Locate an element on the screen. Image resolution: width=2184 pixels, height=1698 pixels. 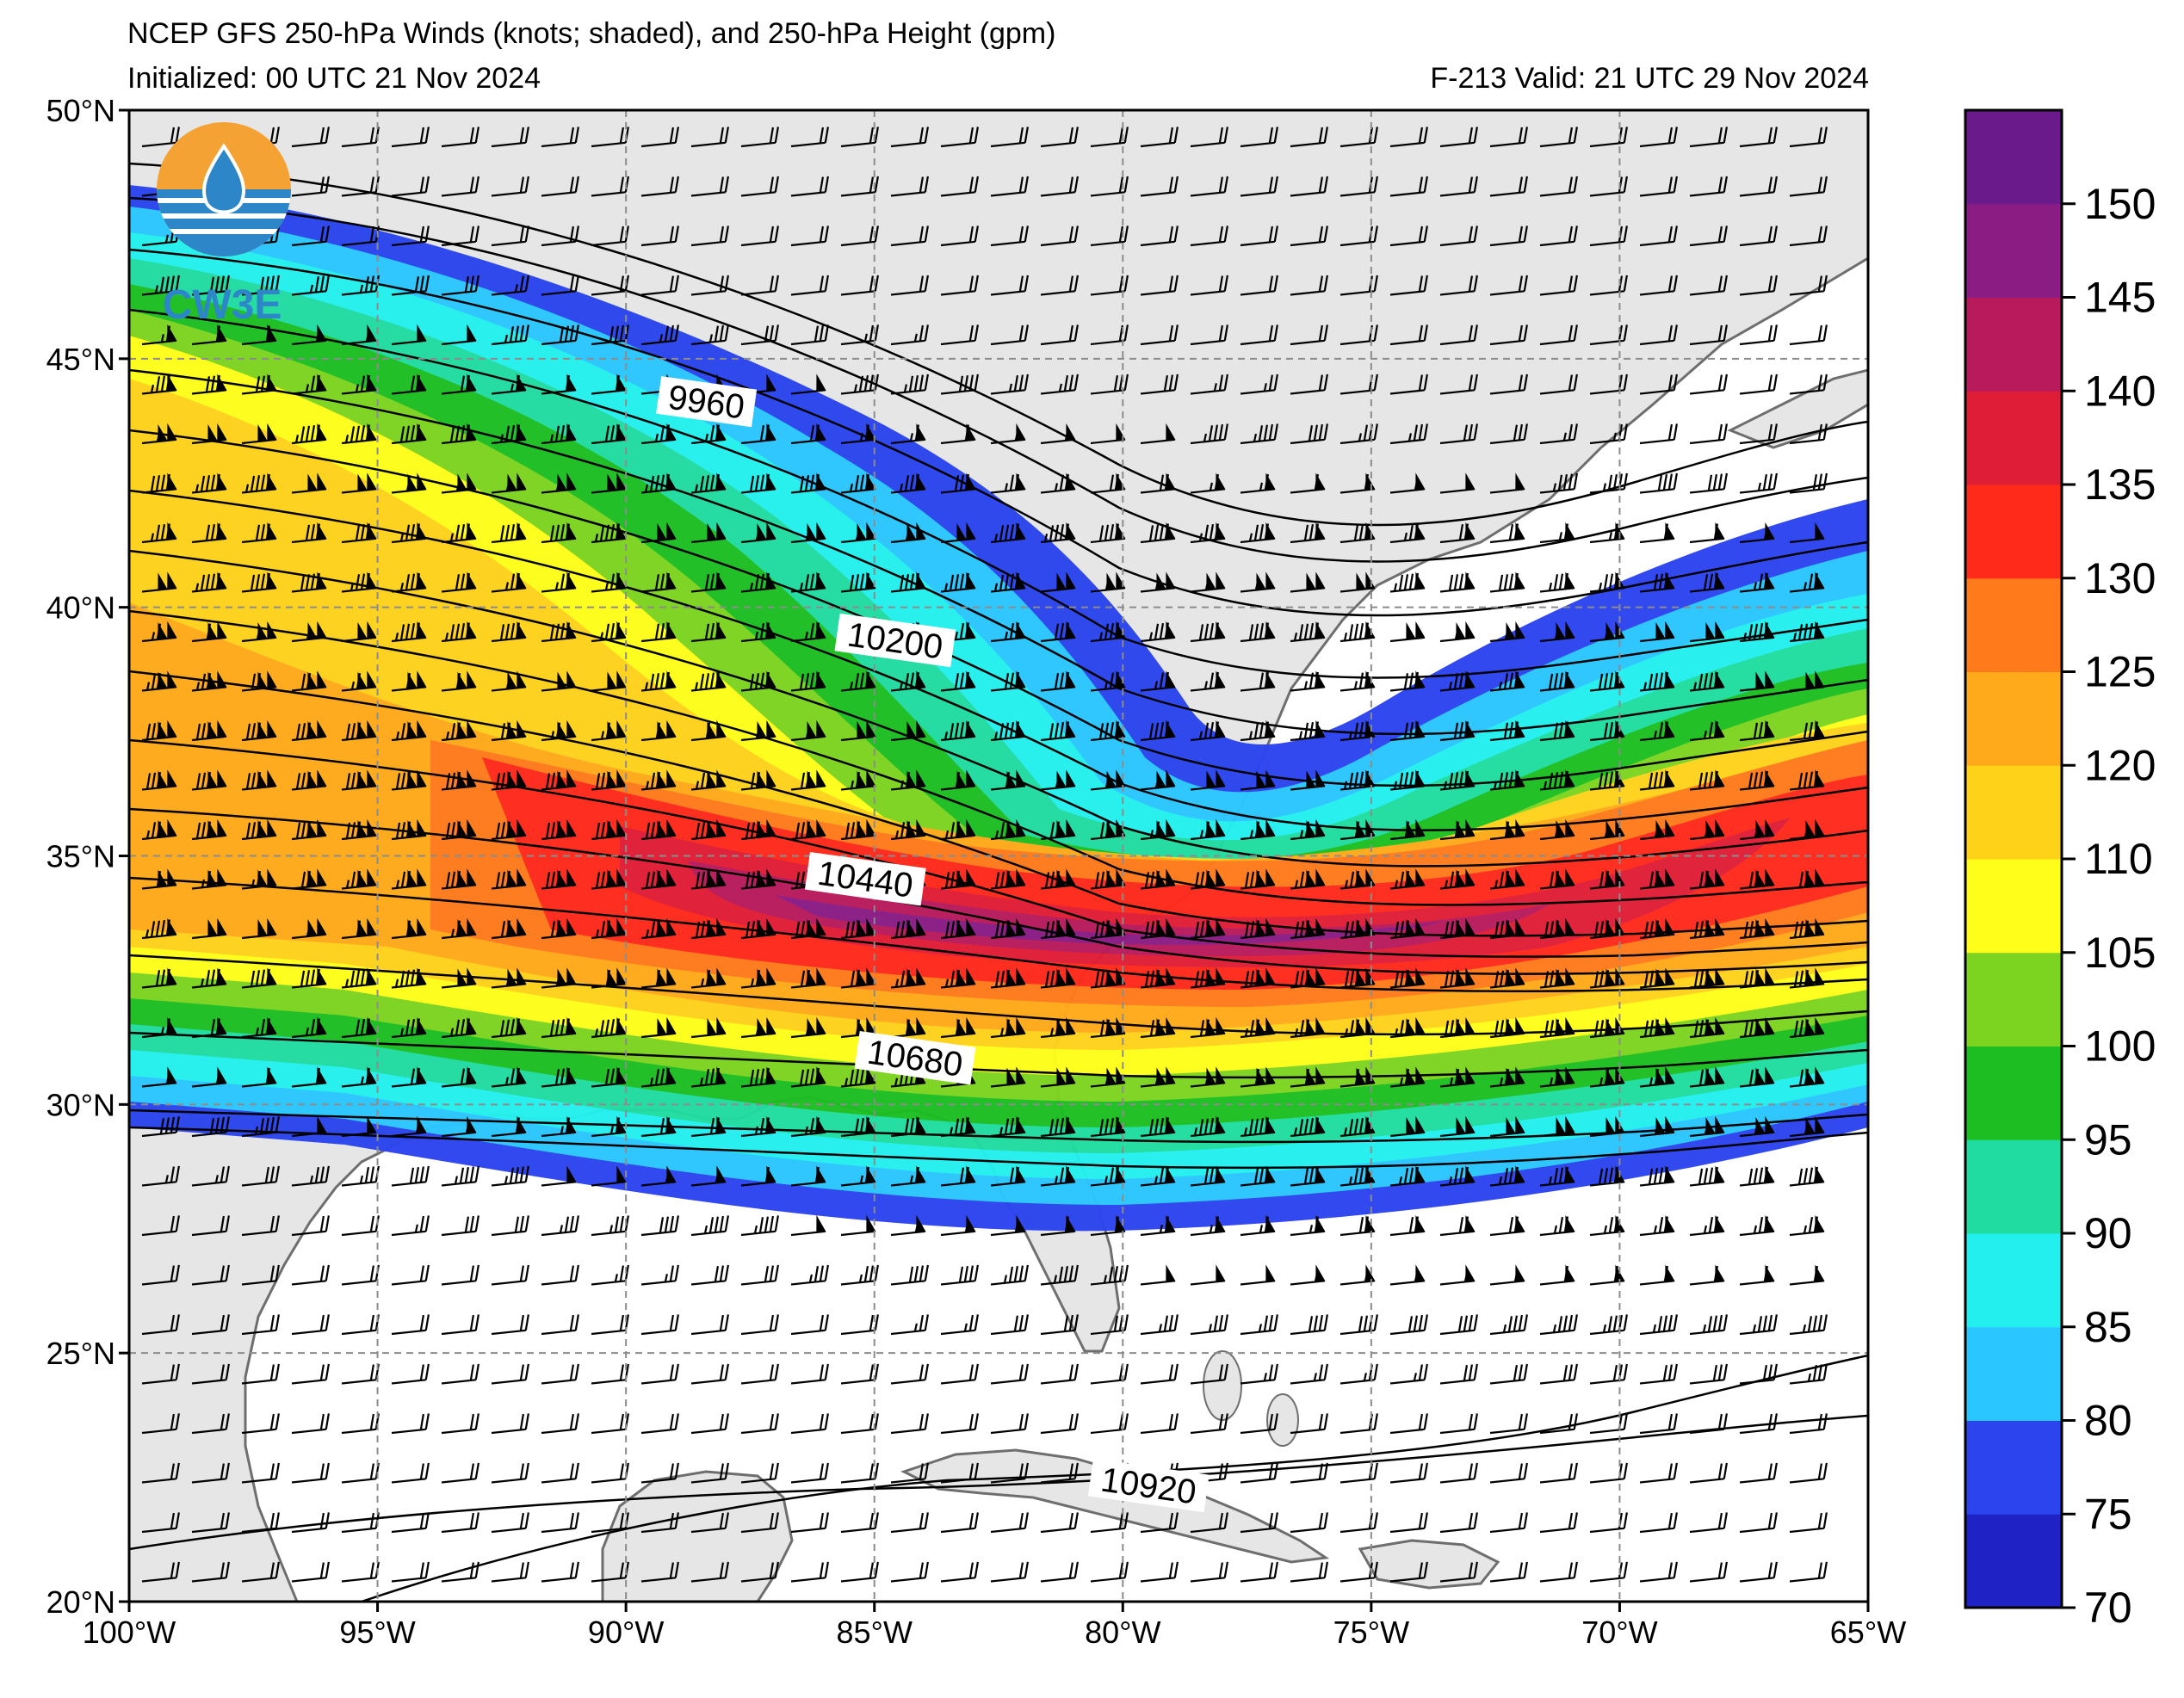
contour-label-bg is located at coordinates (865, 878).